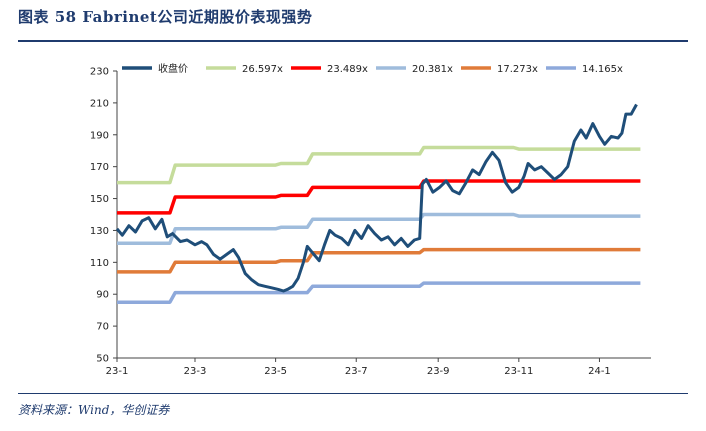 The image size is (706, 431). I want to click on y-tick-label: 170, so click(99, 167).